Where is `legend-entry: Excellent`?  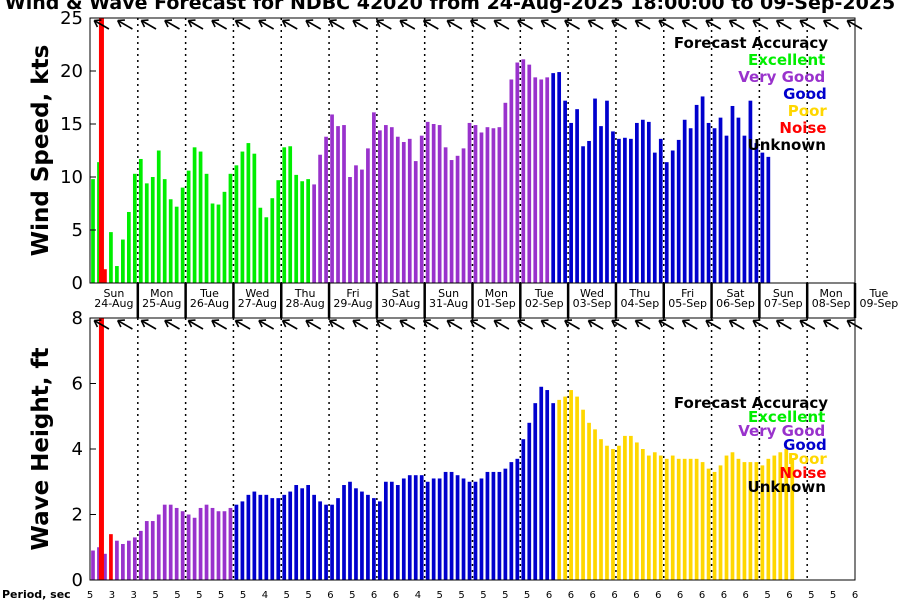 legend-entry: Excellent is located at coordinates (786, 417).